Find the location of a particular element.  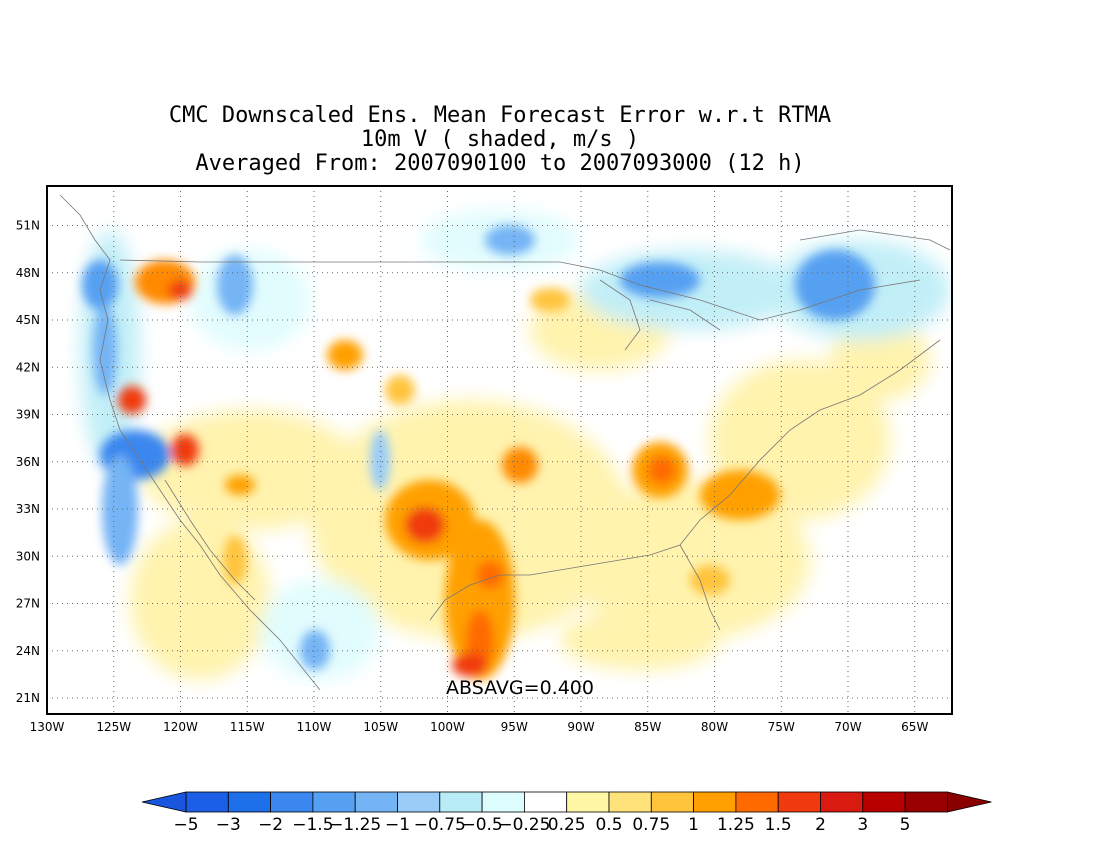

lat-tick-label: 36N is located at coordinates (28, 462).